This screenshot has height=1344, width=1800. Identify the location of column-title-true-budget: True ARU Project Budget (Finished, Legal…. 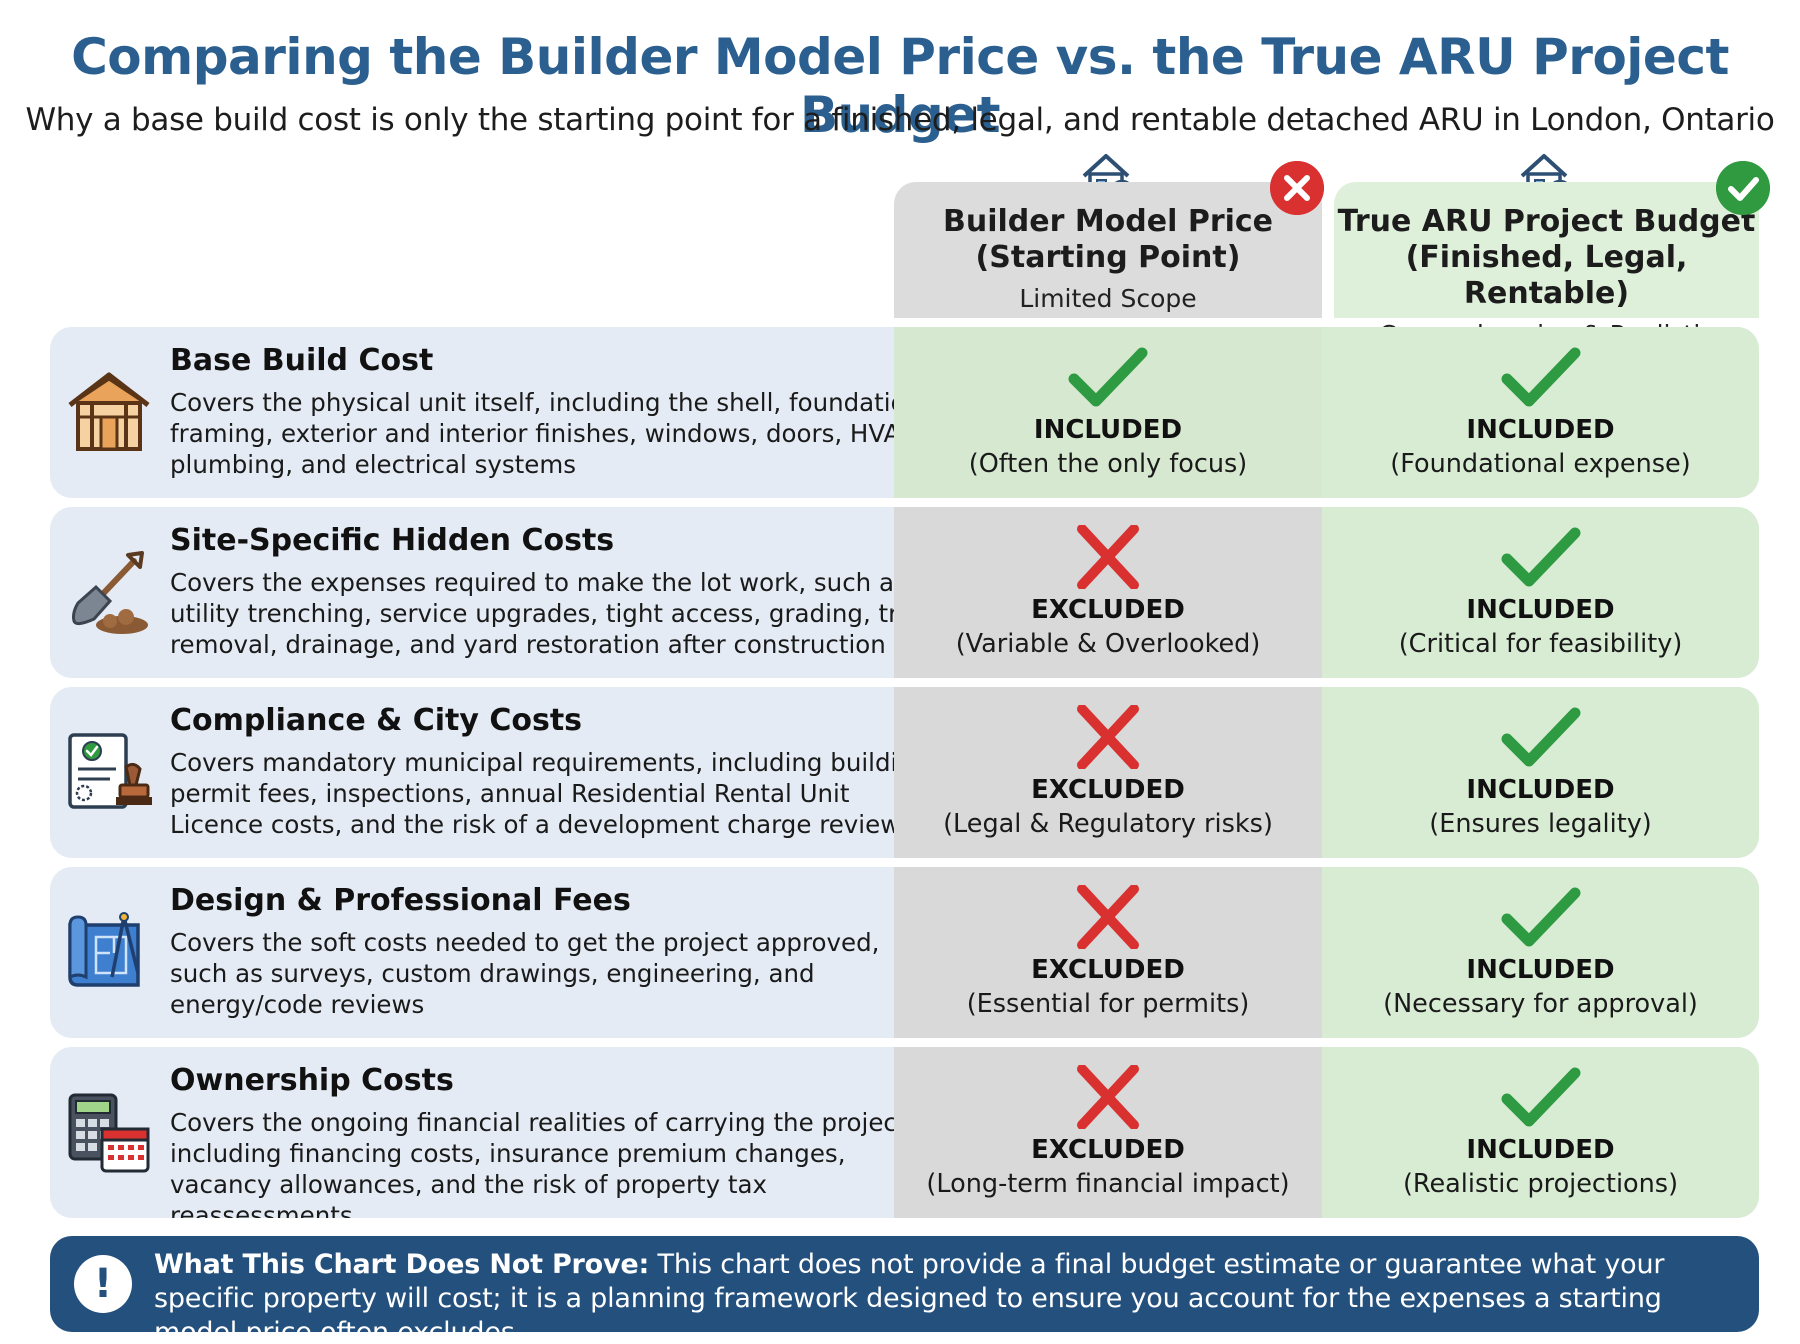
(1546, 257).